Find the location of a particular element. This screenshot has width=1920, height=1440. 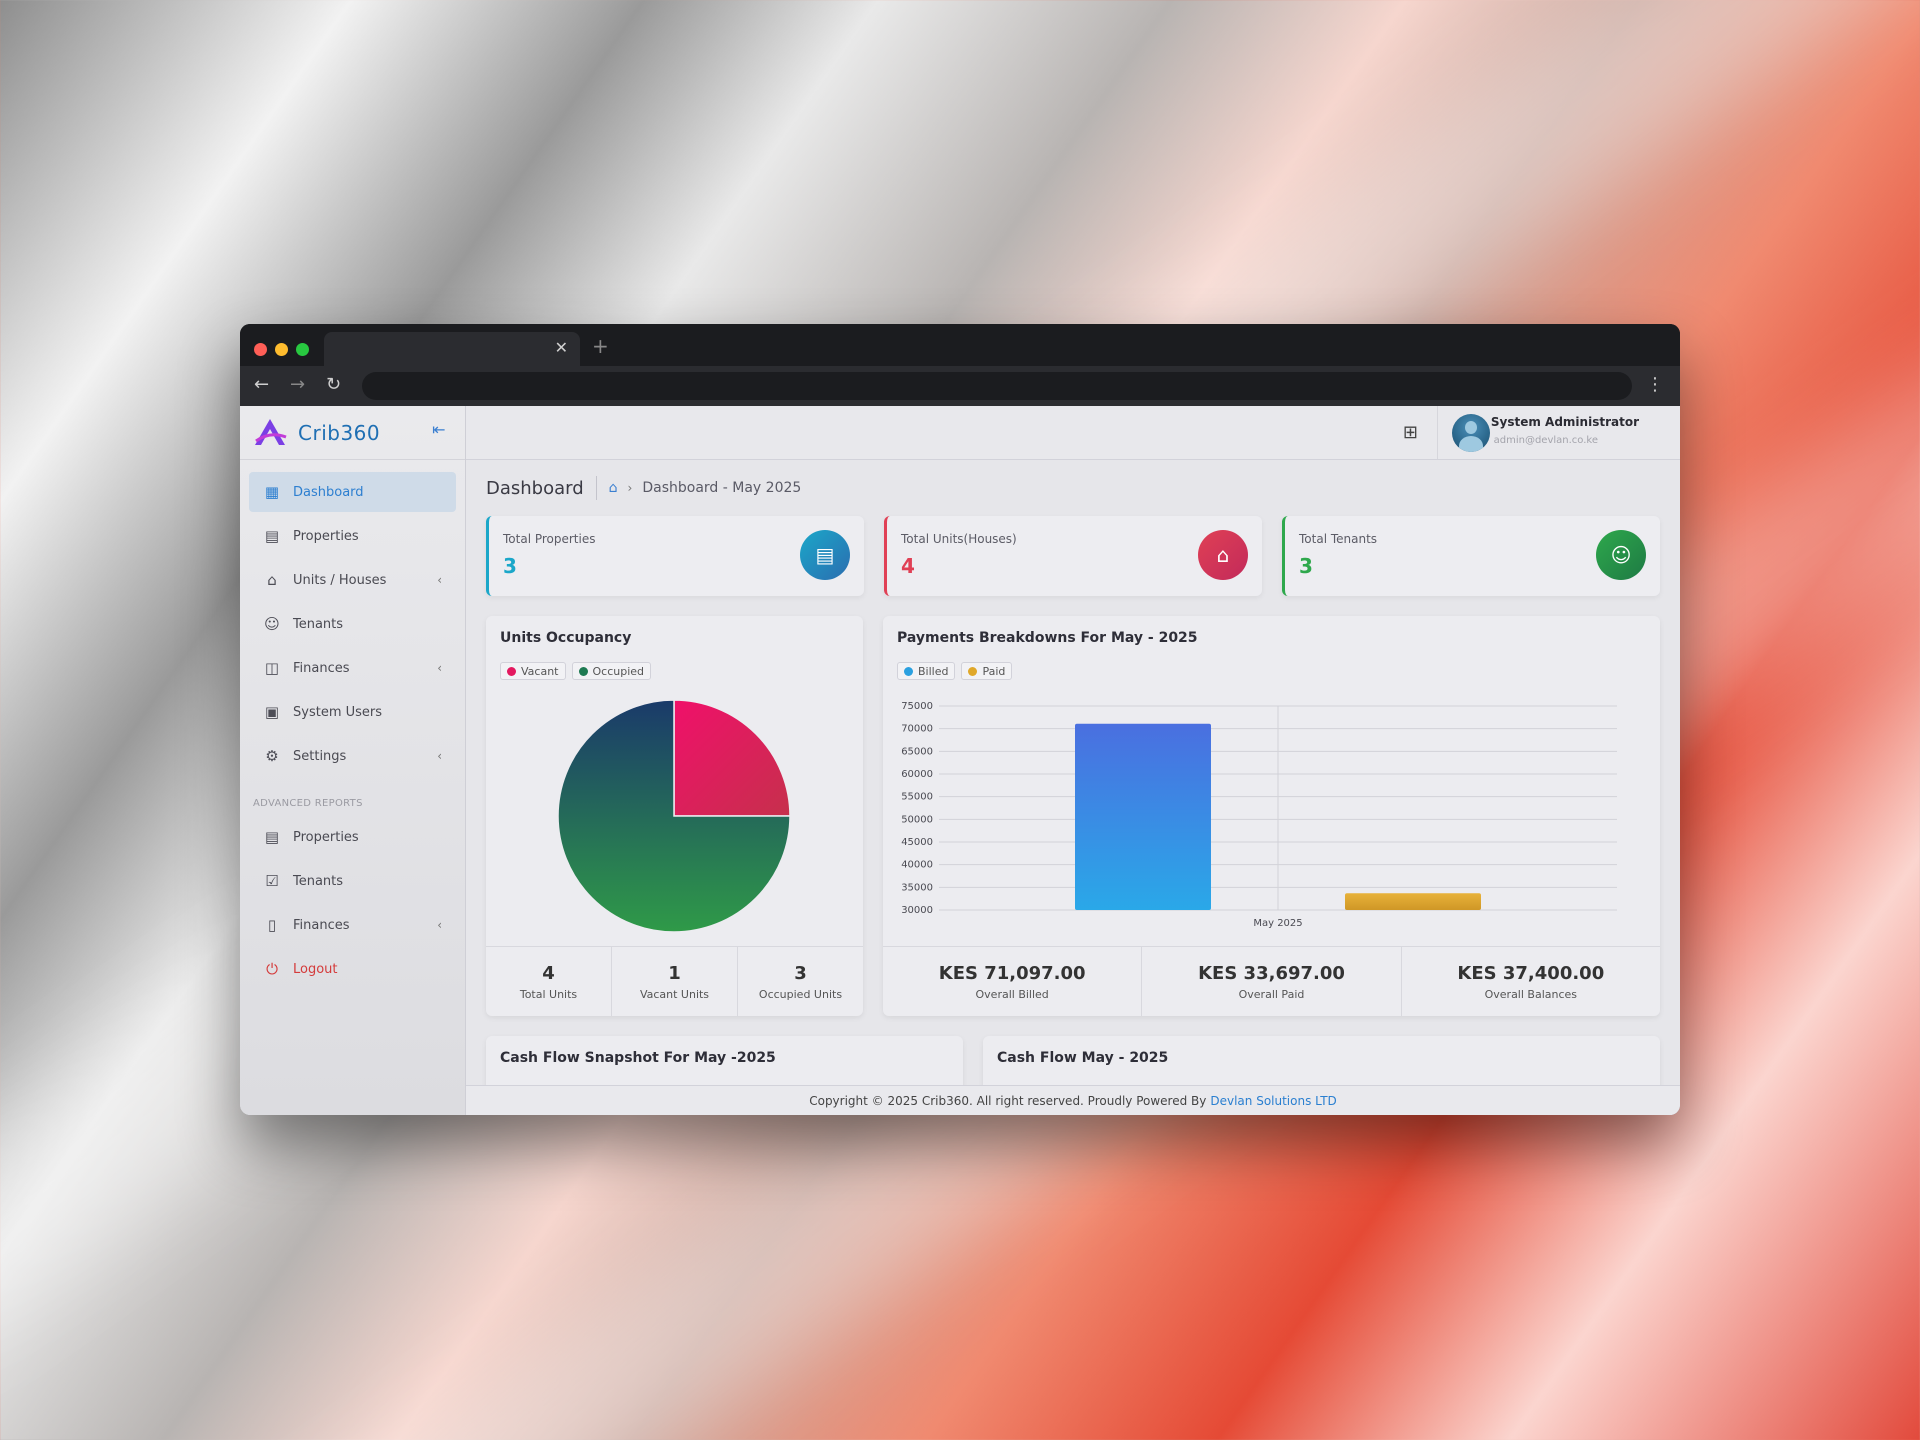

chart-legend: Vacant Occupied is located at coordinates (576, 671).